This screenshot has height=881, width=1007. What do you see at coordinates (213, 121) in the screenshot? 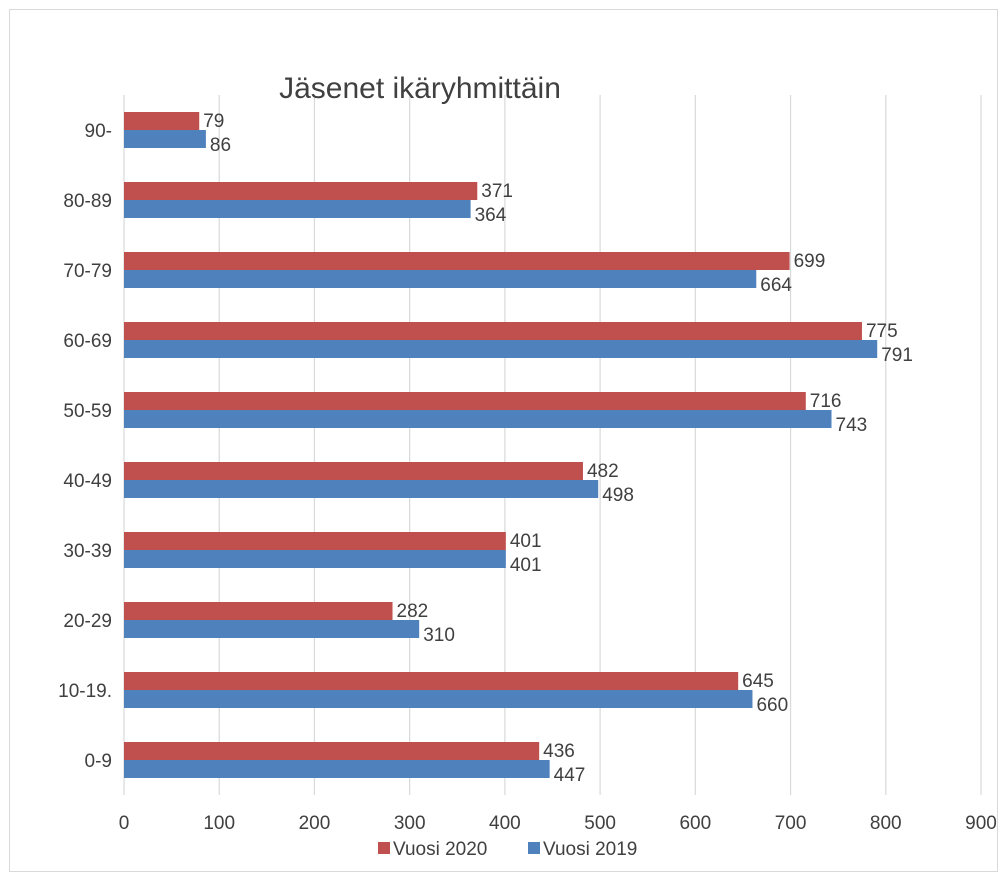
I see `data-label: 79` at bounding box center [213, 121].